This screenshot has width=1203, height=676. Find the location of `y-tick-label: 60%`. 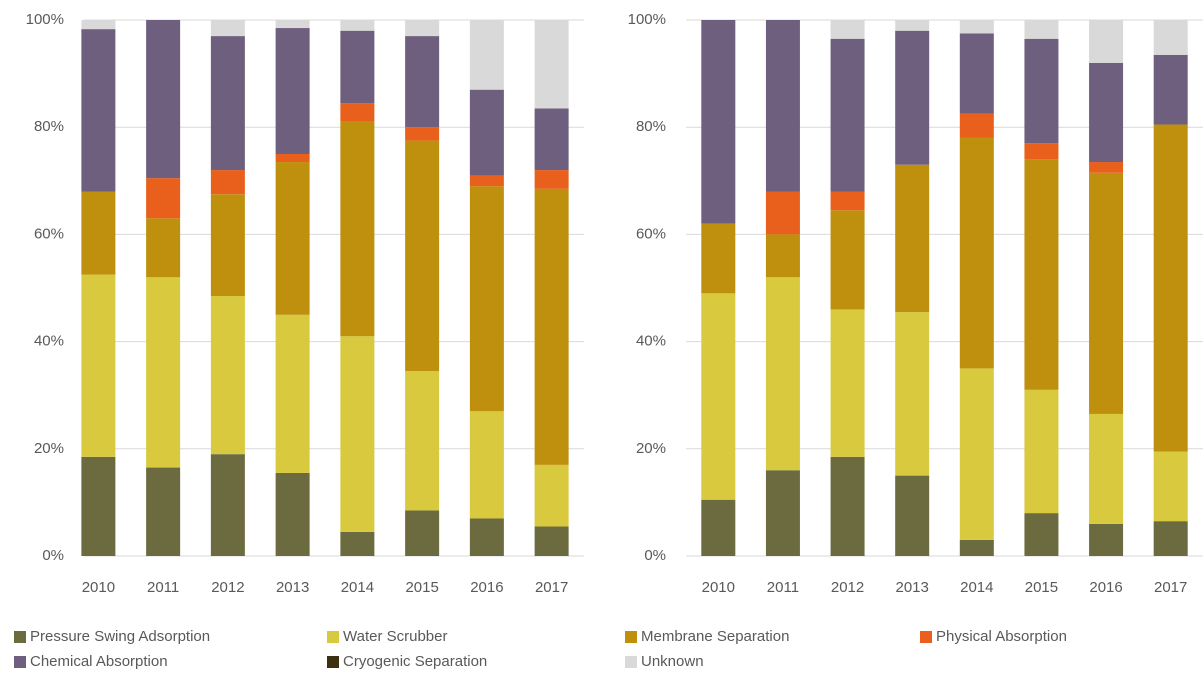

y-tick-label: 60% is located at coordinates (49, 233).